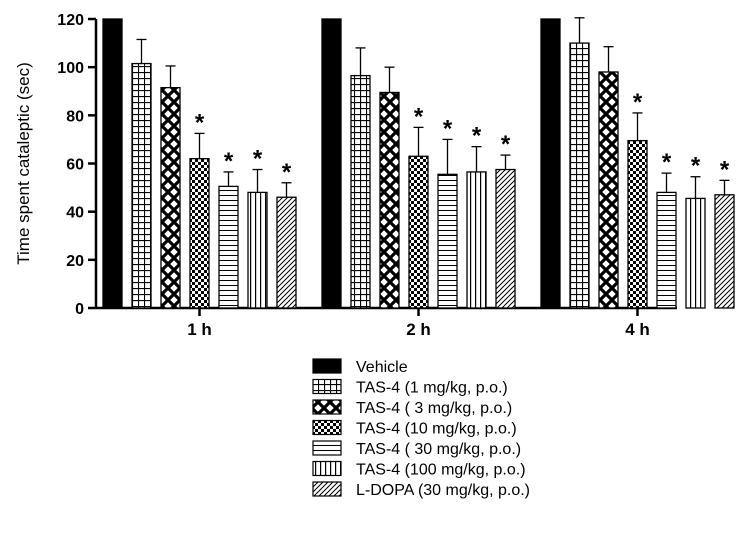 This screenshot has height=535, width=742. Describe the element at coordinates (637, 329) in the screenshot. I see `x-tick-label: 4 h` at that location.